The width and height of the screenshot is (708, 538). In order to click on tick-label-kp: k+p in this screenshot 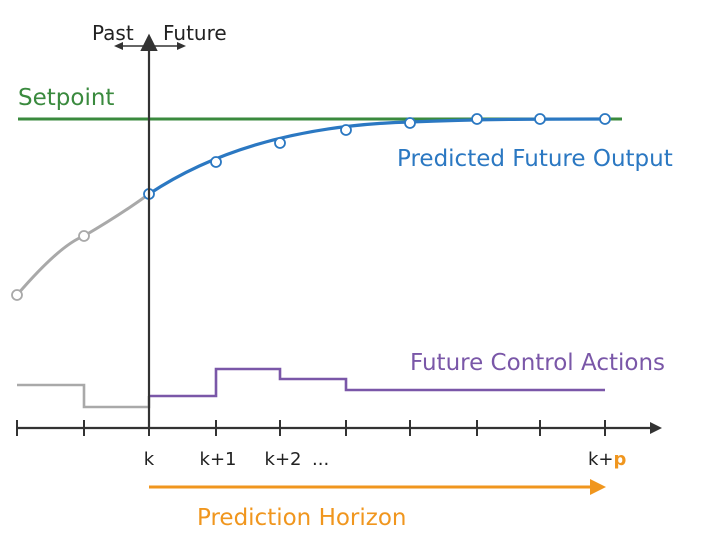, I will do `click(607, 459)`.